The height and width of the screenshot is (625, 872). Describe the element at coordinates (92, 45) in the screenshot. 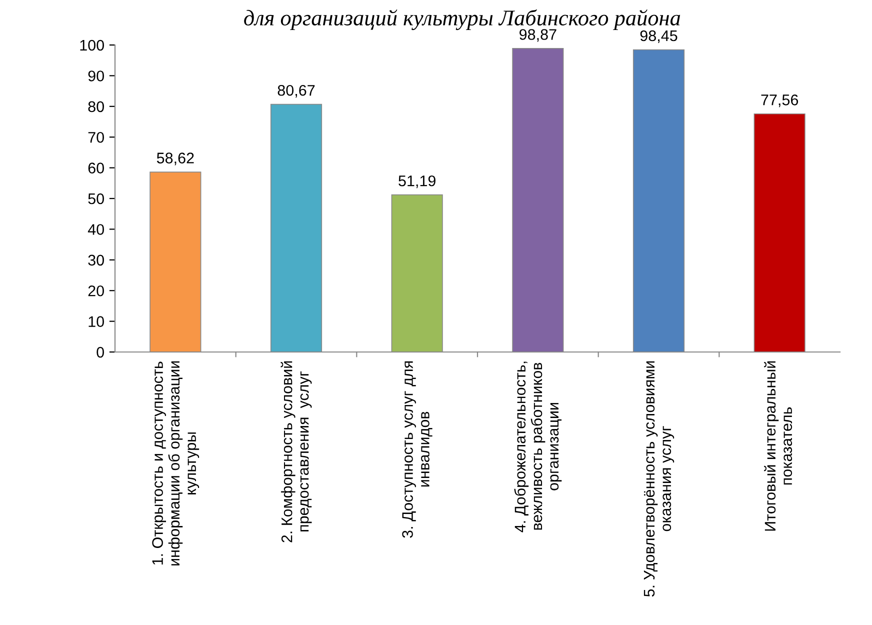

I see `y-tick-label: 100` at that location.